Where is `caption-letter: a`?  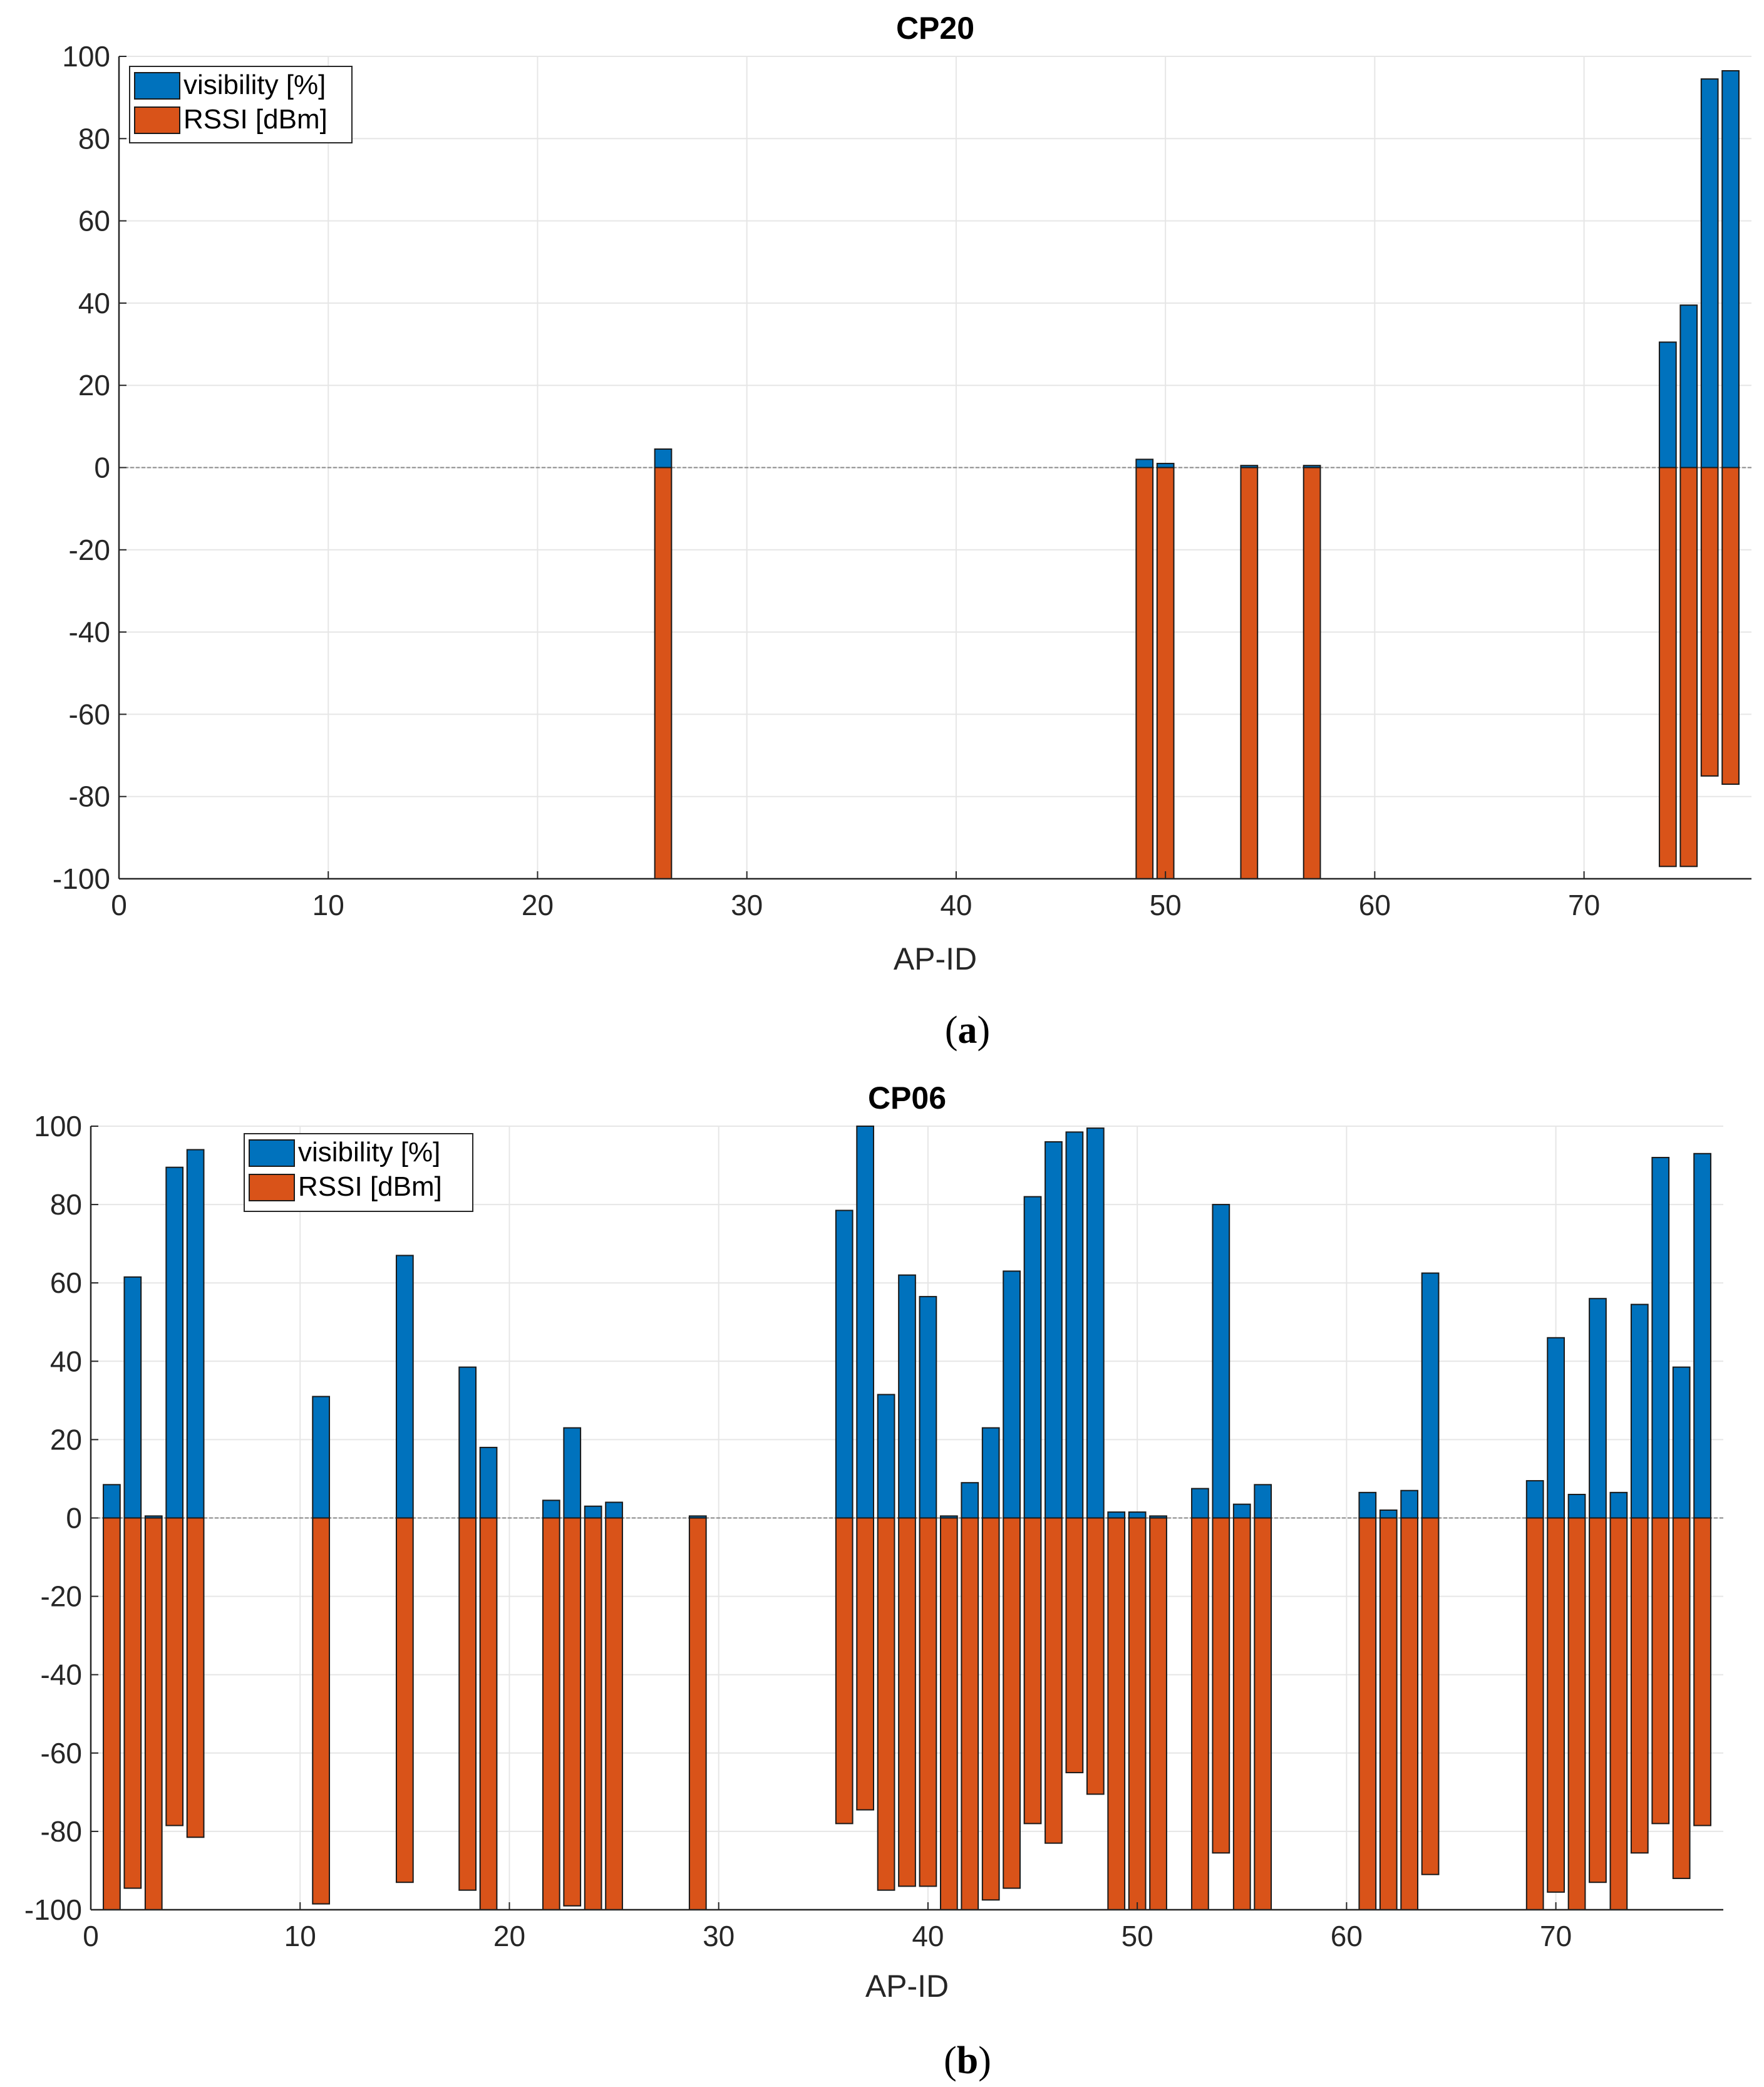 caption-letter: a is located at coordinates (967, 1030).